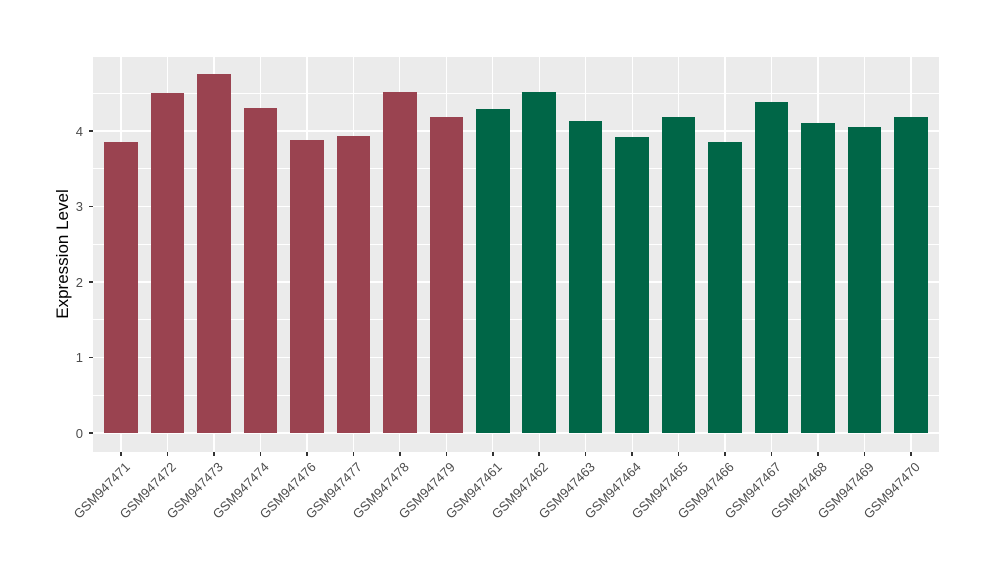 This screenshot has width=1000, height=580. What do you see at coordinates (307, 287) in the screenshot?
I see `bar-GSM947476` at bounding box center [307, 287].